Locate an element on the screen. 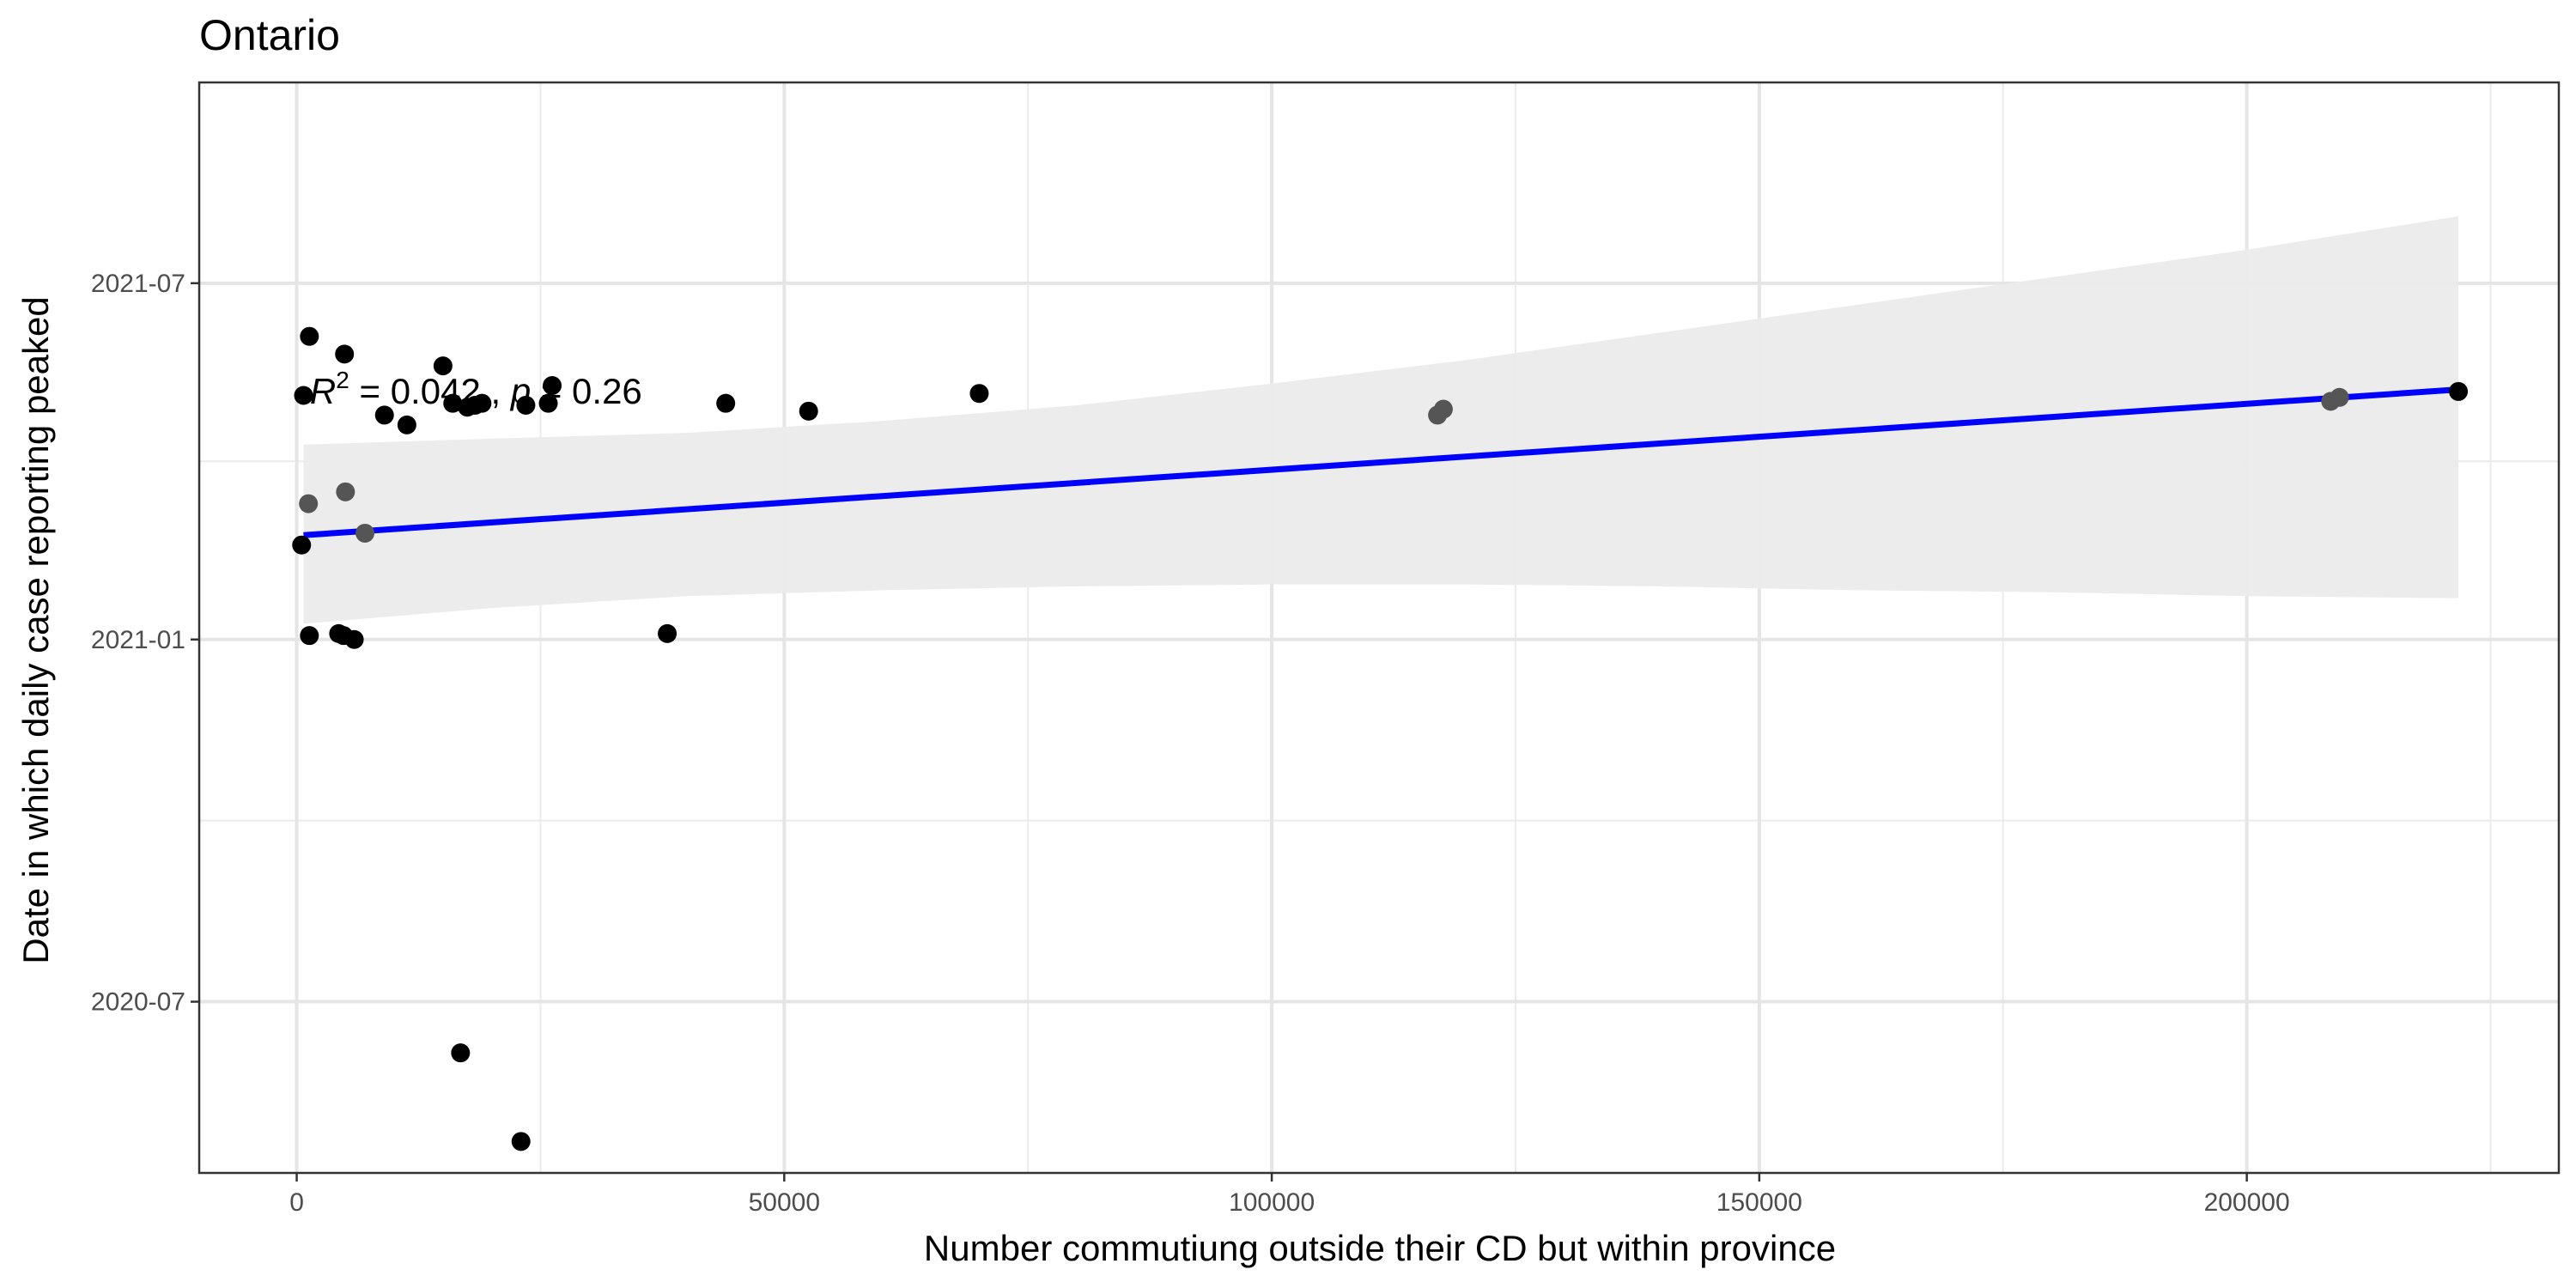 The image size is (2576, 1288). y-tick-label: 2020-07 is located at coordinates (138, 1002).